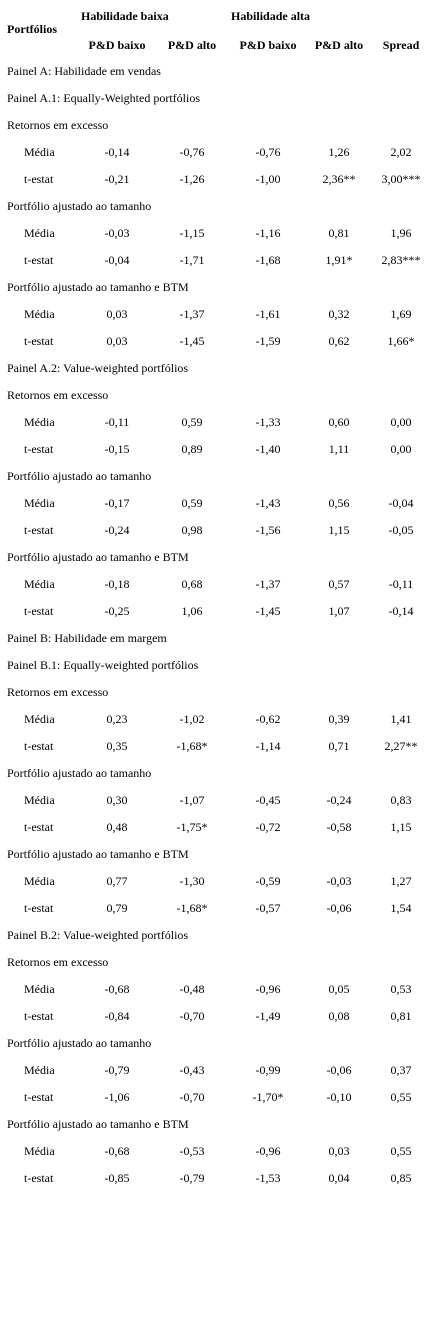  Describe the element at coordinates (117, 800) in the screenshot. I see `table-cell: 0,30` at that location.